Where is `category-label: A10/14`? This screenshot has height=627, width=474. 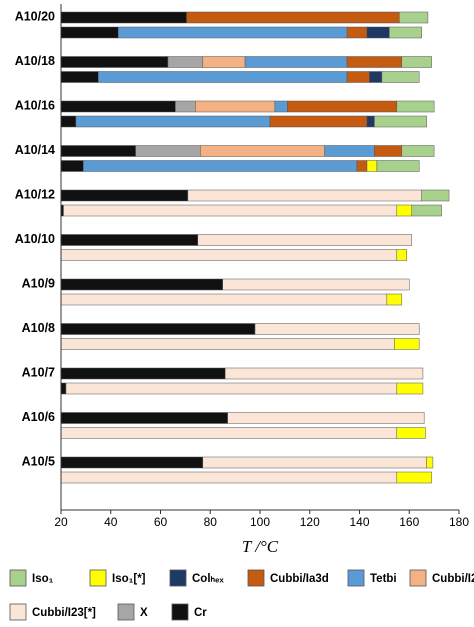 category-label: A10/14 is located at coordinates (35, 150).